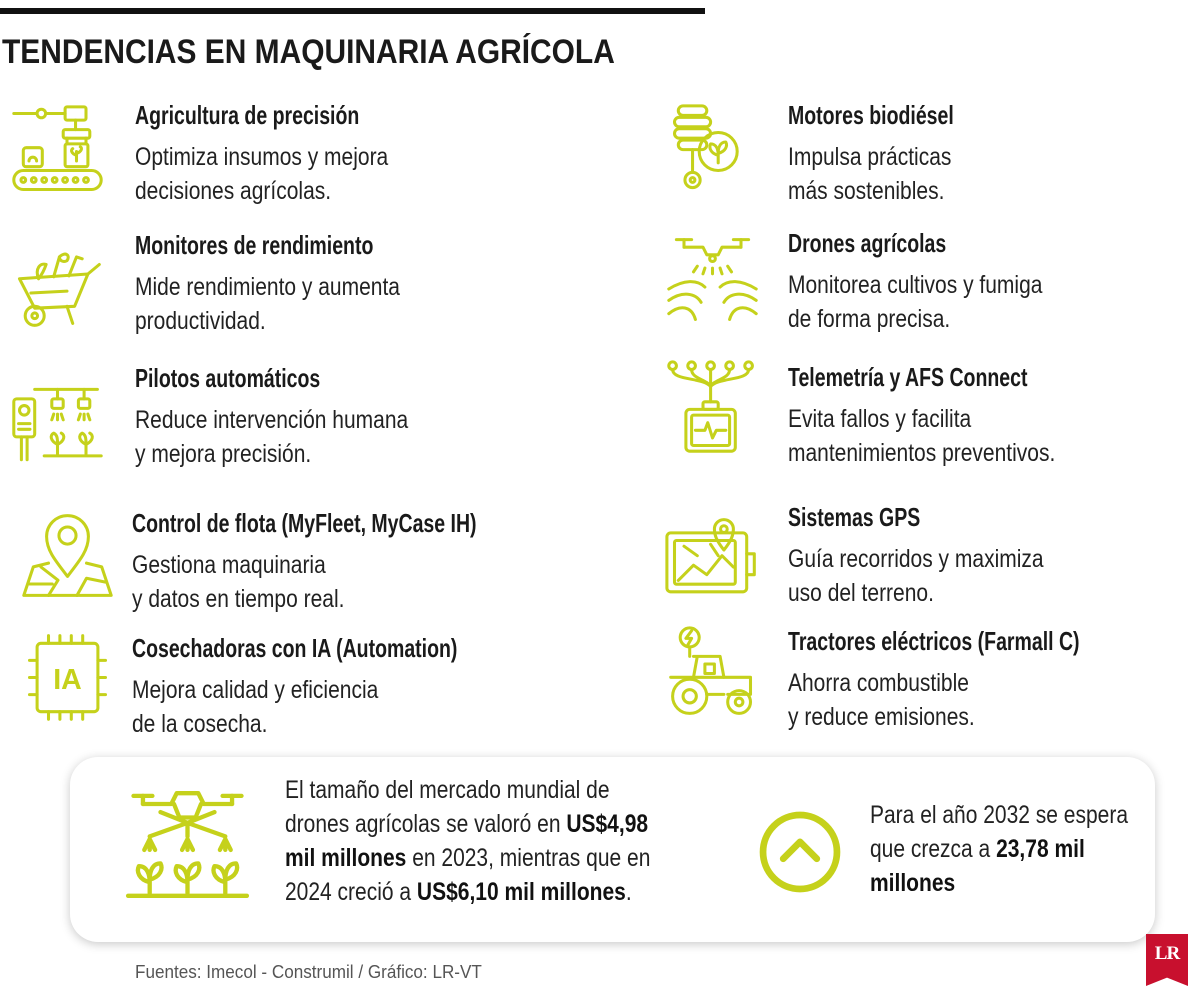 The width and height of the screenshot is (1200, 998). What do you see at coordinates (866, 191) in the screenshot?
I see `trend-description: más sostenibles.` at bounding box center [866, 191].